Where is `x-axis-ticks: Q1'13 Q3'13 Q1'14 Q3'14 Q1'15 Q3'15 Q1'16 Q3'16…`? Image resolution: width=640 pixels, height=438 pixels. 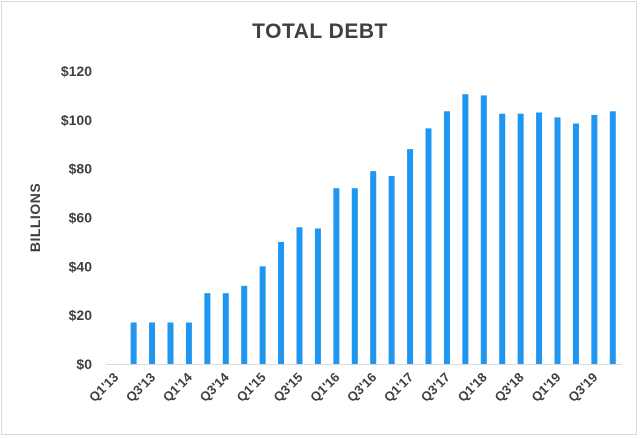
x-axis-ticks: Q1'13 Q3'13 Q1'14 Q3'14 Q1'15 Q3'15 Q1'16 Q3'16… is located at coordinates (343, 387).